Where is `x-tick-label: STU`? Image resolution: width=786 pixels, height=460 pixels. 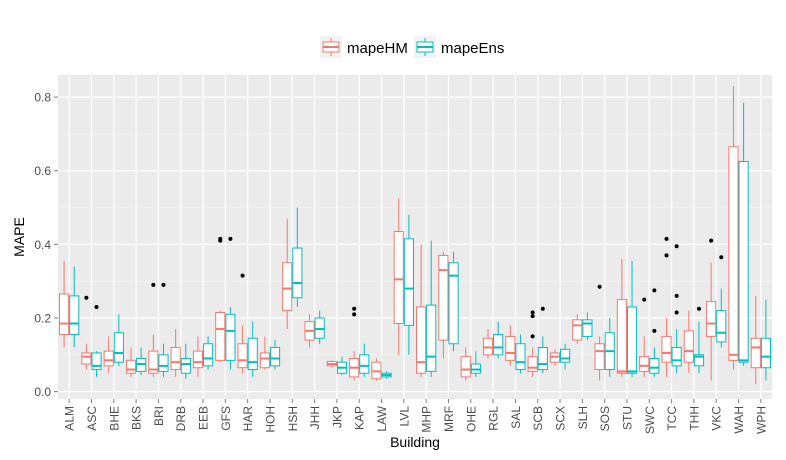 x-tick-label: STU is located at coordinates (627, 418).